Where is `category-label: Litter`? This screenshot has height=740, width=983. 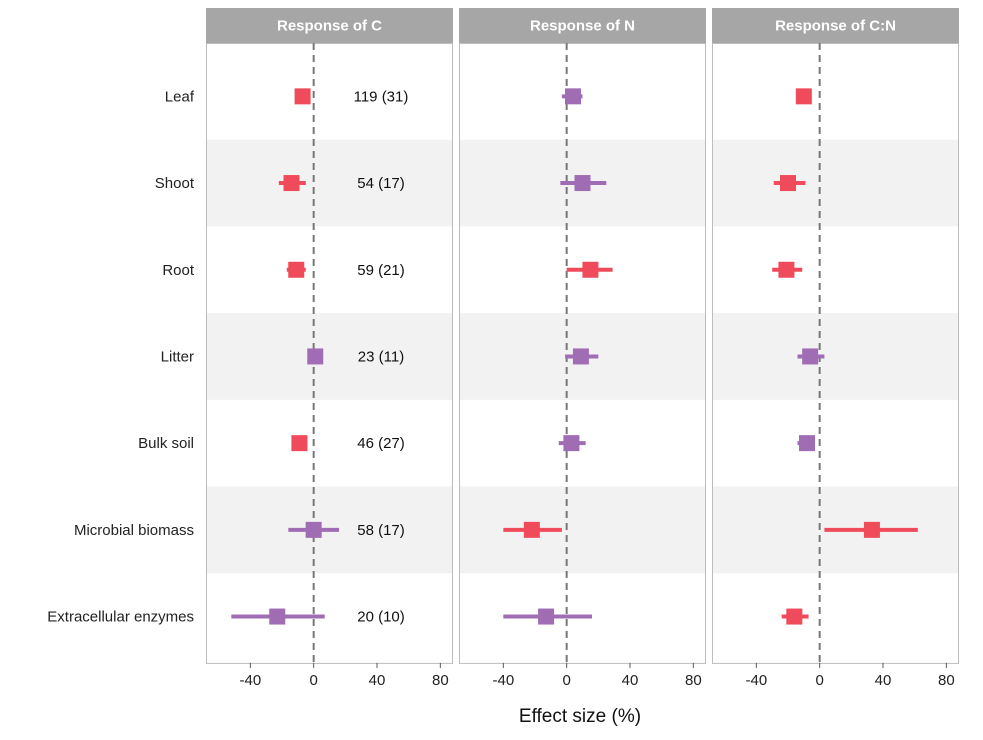 category-label: Litter is located at coordinates (177, 356).